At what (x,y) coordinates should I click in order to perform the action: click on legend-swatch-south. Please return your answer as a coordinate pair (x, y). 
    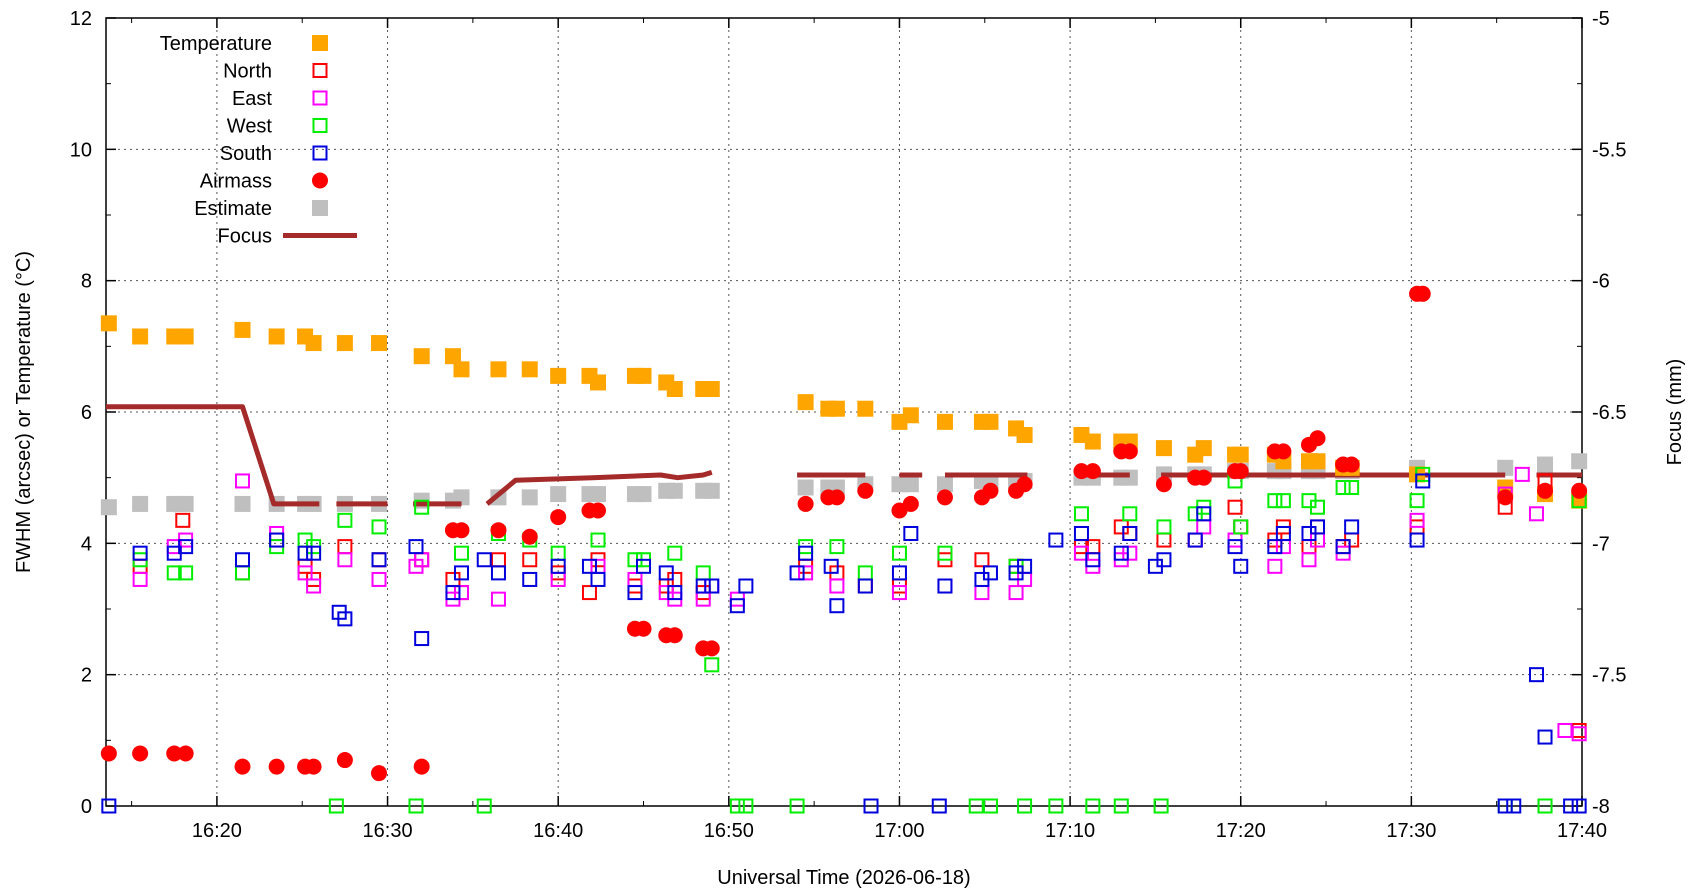
    Looking at the image, I should click on (320, 153).